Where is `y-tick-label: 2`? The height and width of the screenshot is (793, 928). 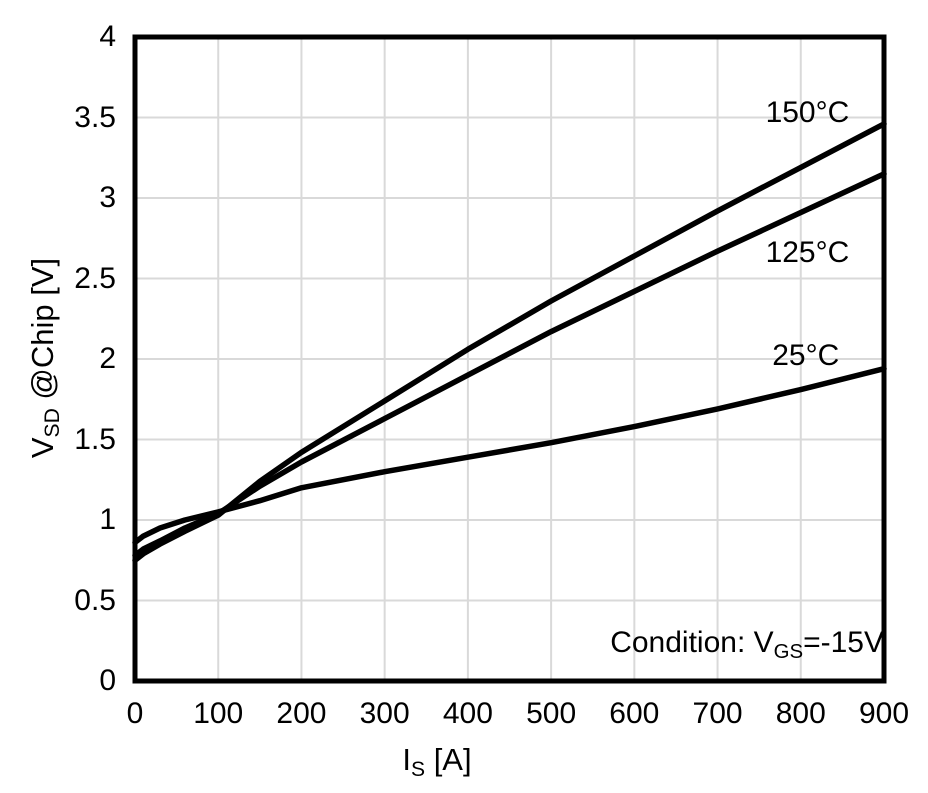 y-tick-label: 2 is located at coordinates (107, 358).